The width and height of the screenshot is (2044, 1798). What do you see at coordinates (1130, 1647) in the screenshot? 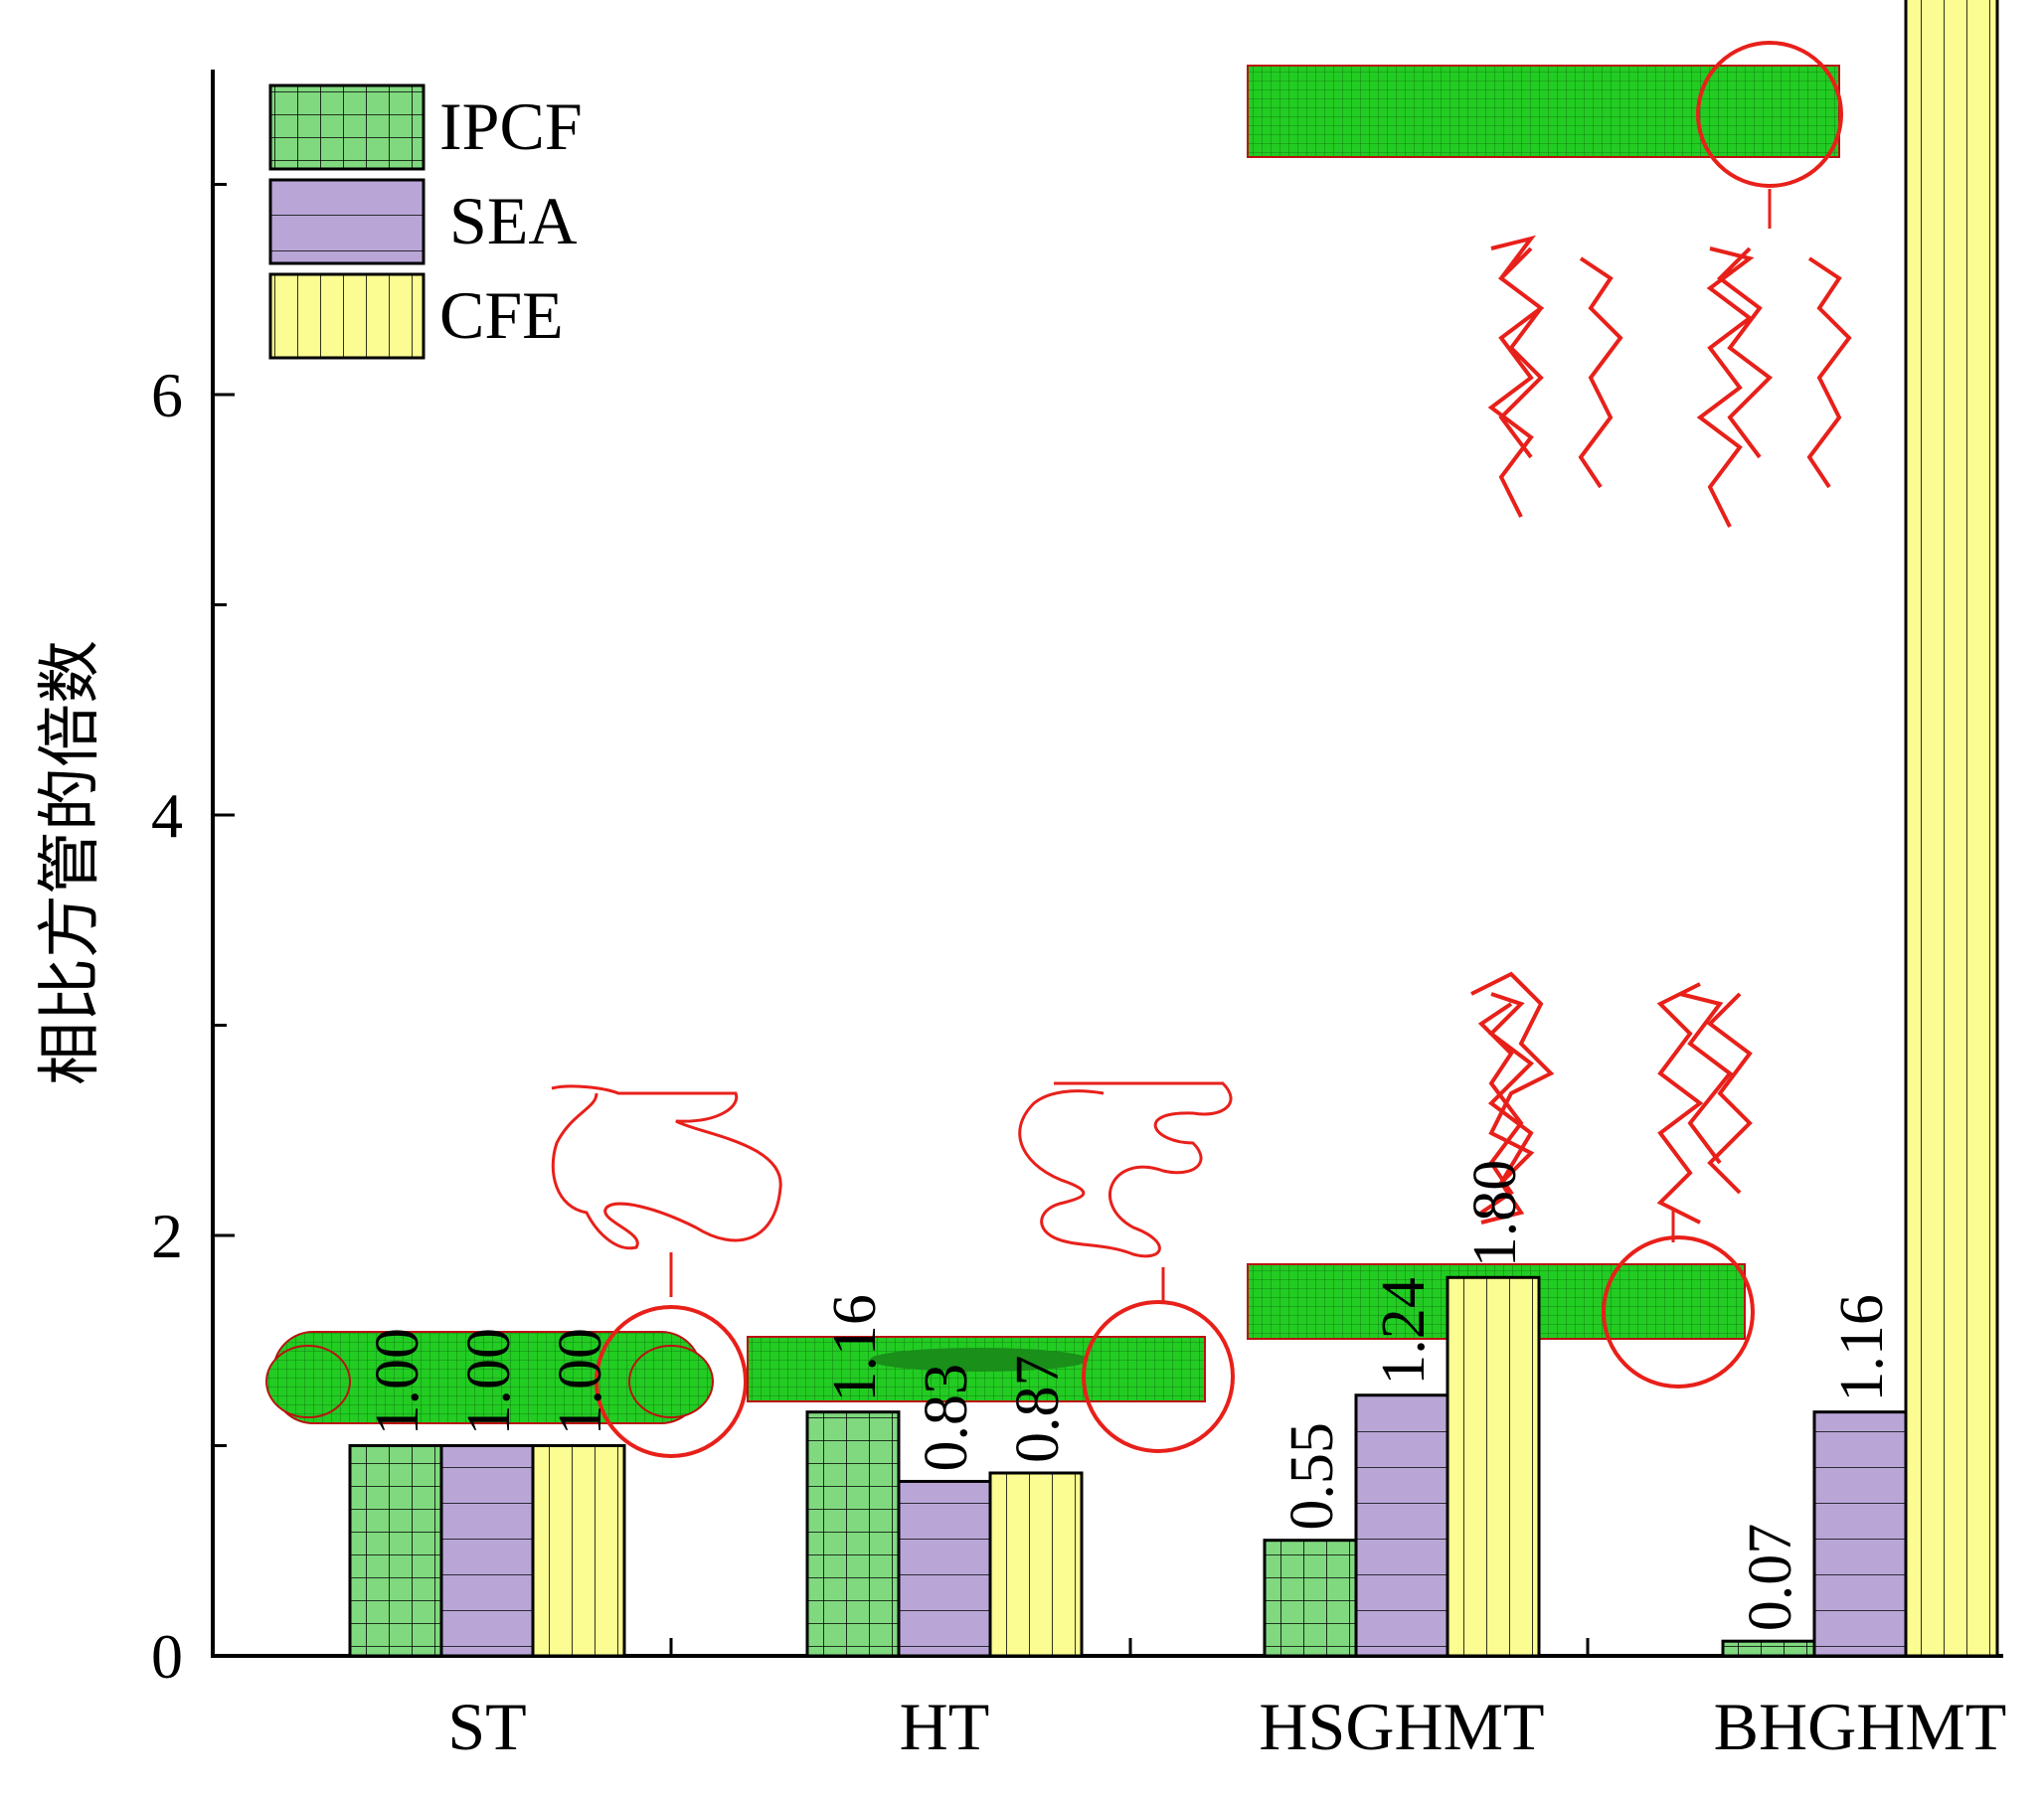
I see `x-axis-ticks` at bounding box center [1130, 1647].